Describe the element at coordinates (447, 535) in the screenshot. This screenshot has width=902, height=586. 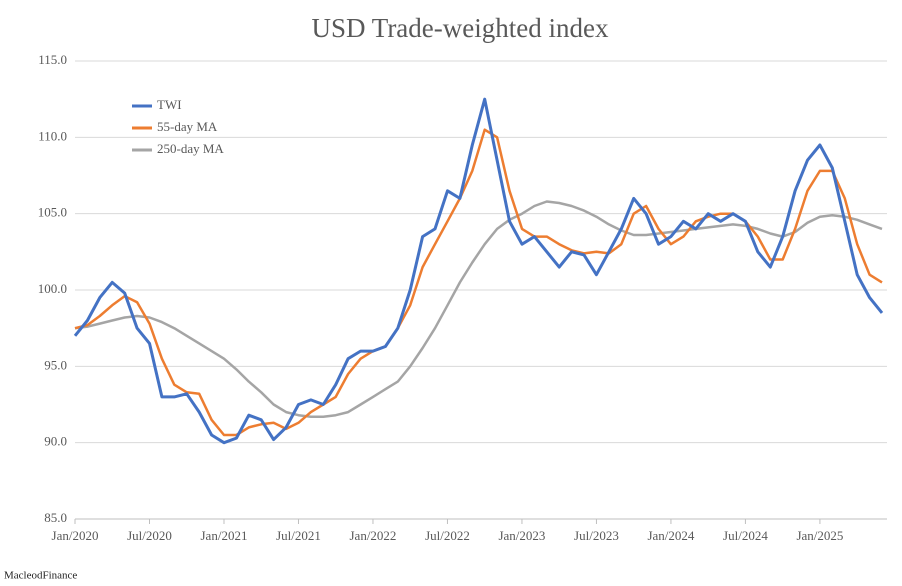
I see `x-tick-label: Jul/2022` at that location.